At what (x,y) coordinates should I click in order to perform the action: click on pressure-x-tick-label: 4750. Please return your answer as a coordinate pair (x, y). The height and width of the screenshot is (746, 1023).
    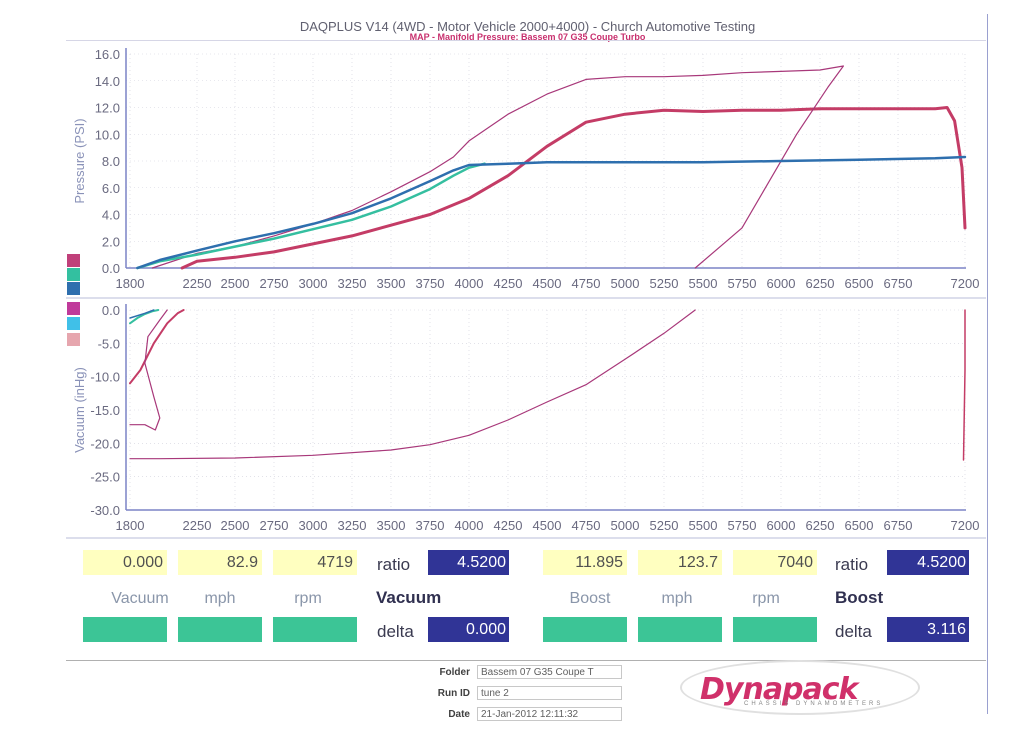
    Looking at the image, I should click on (586, 283).